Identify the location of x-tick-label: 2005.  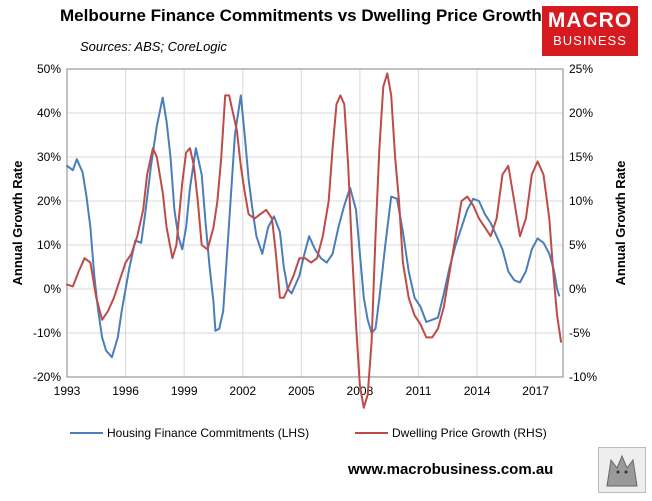
(301, 391).